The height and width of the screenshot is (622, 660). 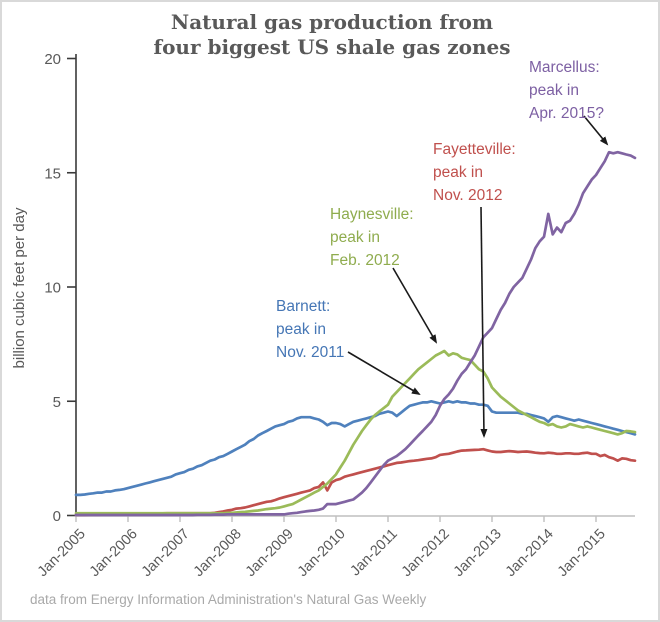 I want to click on y-tick-label: 0, so click(x=57, y=516).